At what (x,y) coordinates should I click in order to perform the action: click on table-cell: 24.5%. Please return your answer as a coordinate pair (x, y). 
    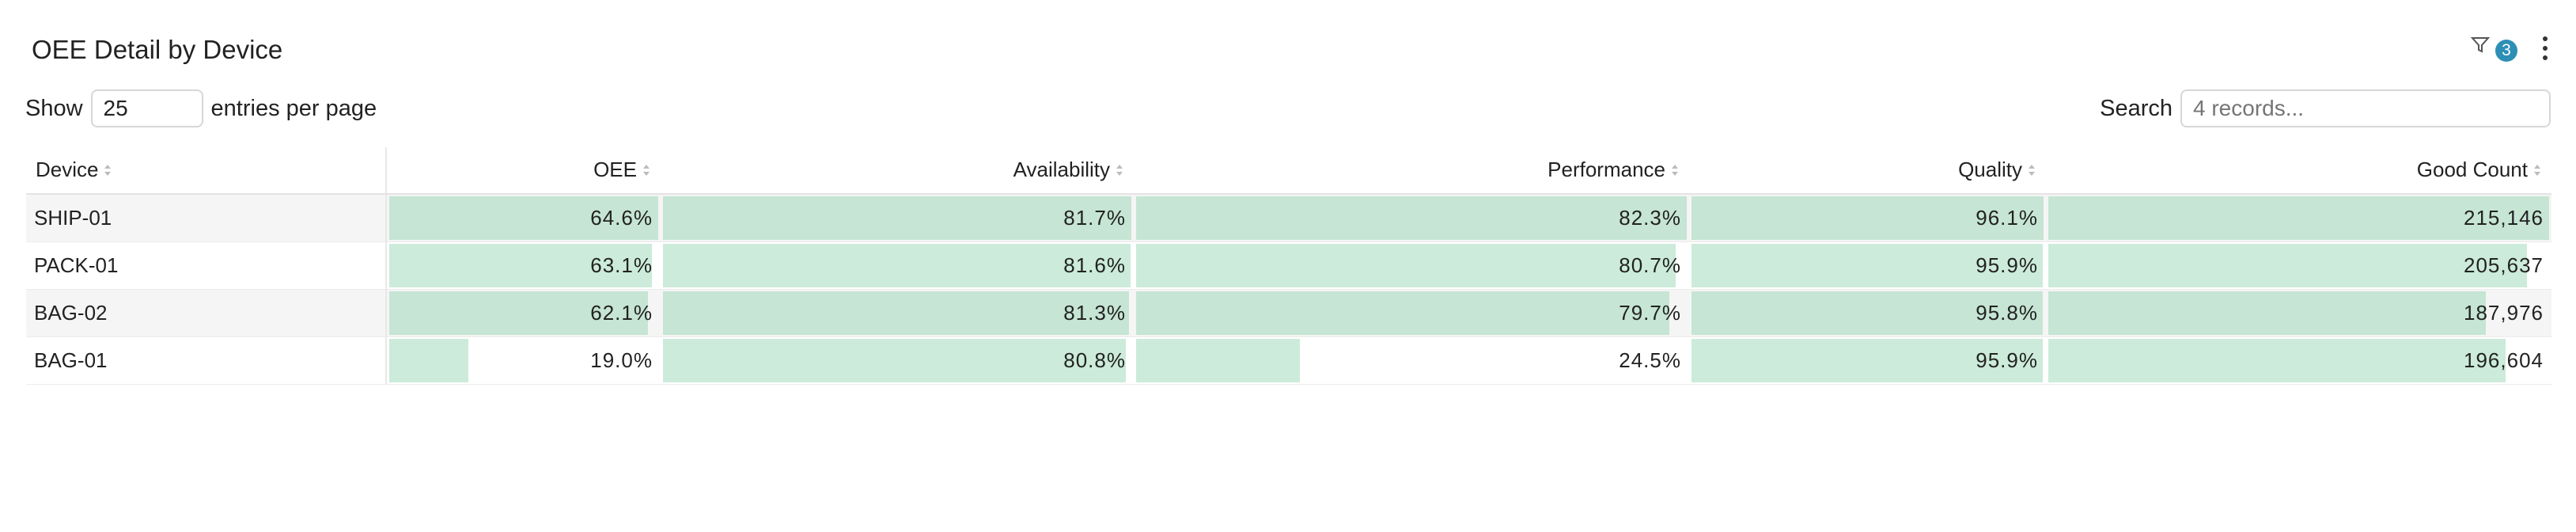
    Looking at the image, I should click on (1411, 361).